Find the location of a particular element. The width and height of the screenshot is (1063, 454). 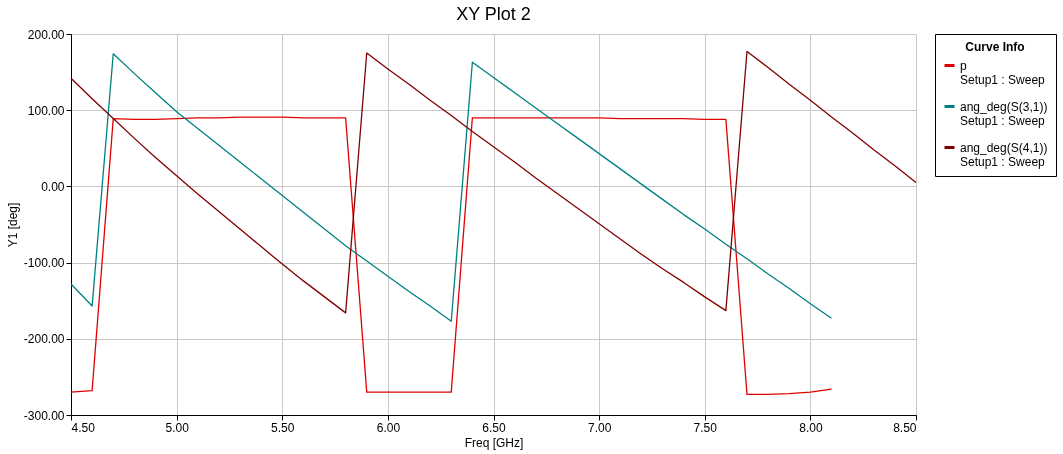

y-tick-label: 100.00 is located at coordinates (46, 110).